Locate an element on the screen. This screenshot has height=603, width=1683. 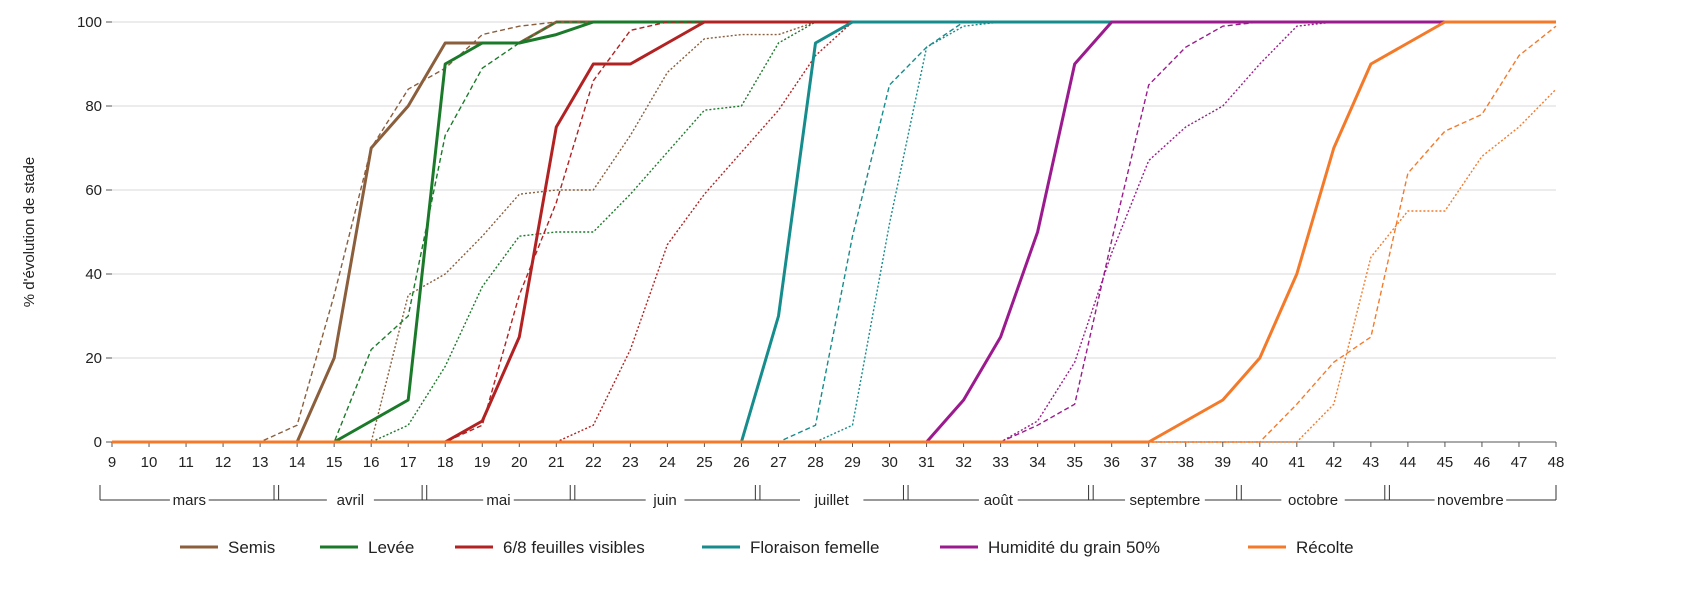
x-tick-label: 14 is located at coordinates (297, 462).